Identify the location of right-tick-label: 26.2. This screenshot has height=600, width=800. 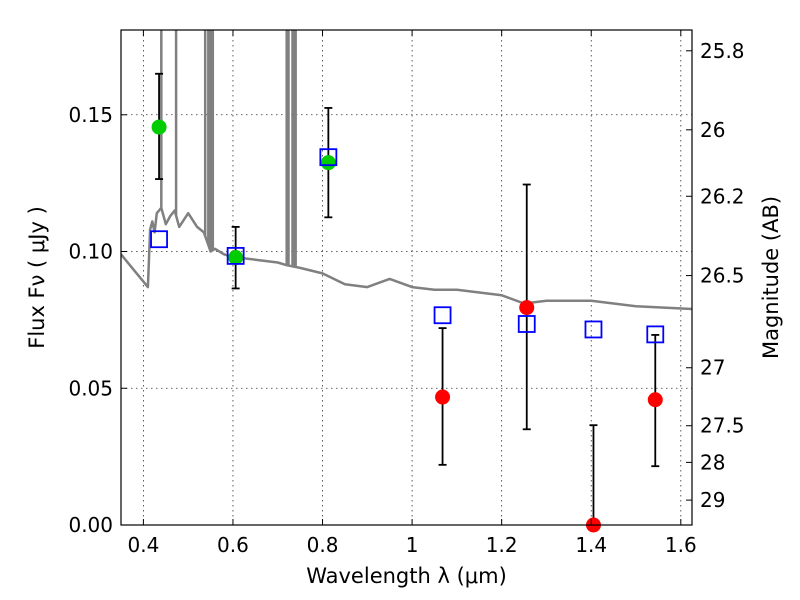
(722, 196).